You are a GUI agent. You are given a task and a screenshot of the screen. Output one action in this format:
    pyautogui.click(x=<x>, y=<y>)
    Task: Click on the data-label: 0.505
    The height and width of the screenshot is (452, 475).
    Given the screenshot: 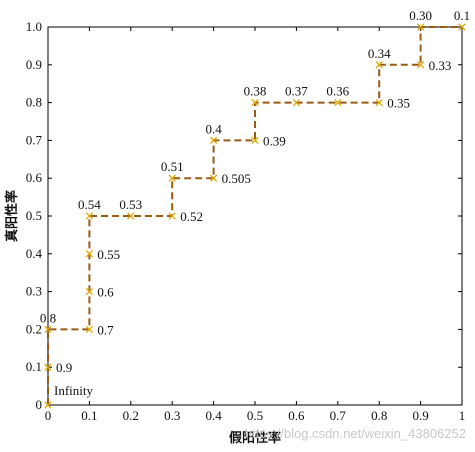 What is the action you would take?
    pyautogui.click(x=236, y=178)
    